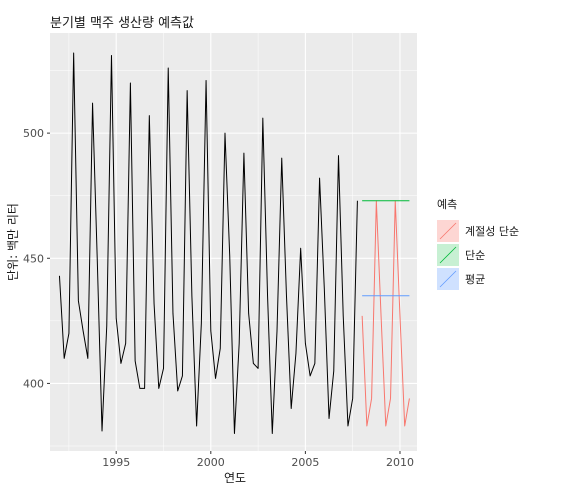  Describe the element at coordinates (211, 462) in the screenshot. I see `x-tick-label-1: 2000` at that location.